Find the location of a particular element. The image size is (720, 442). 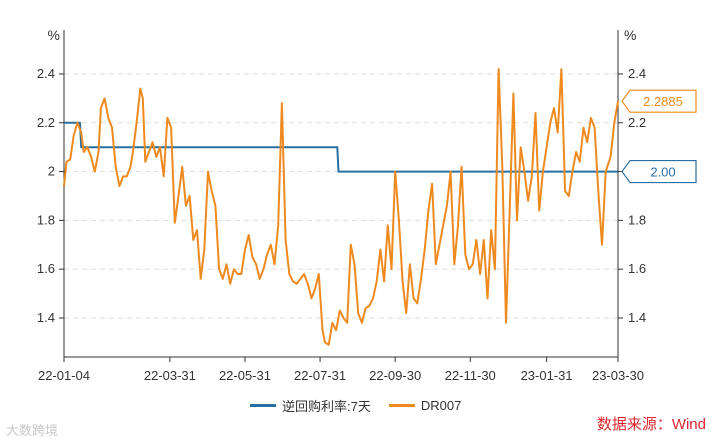

left-tick-label-2: 1.8 is located at coordinates (46, 219).